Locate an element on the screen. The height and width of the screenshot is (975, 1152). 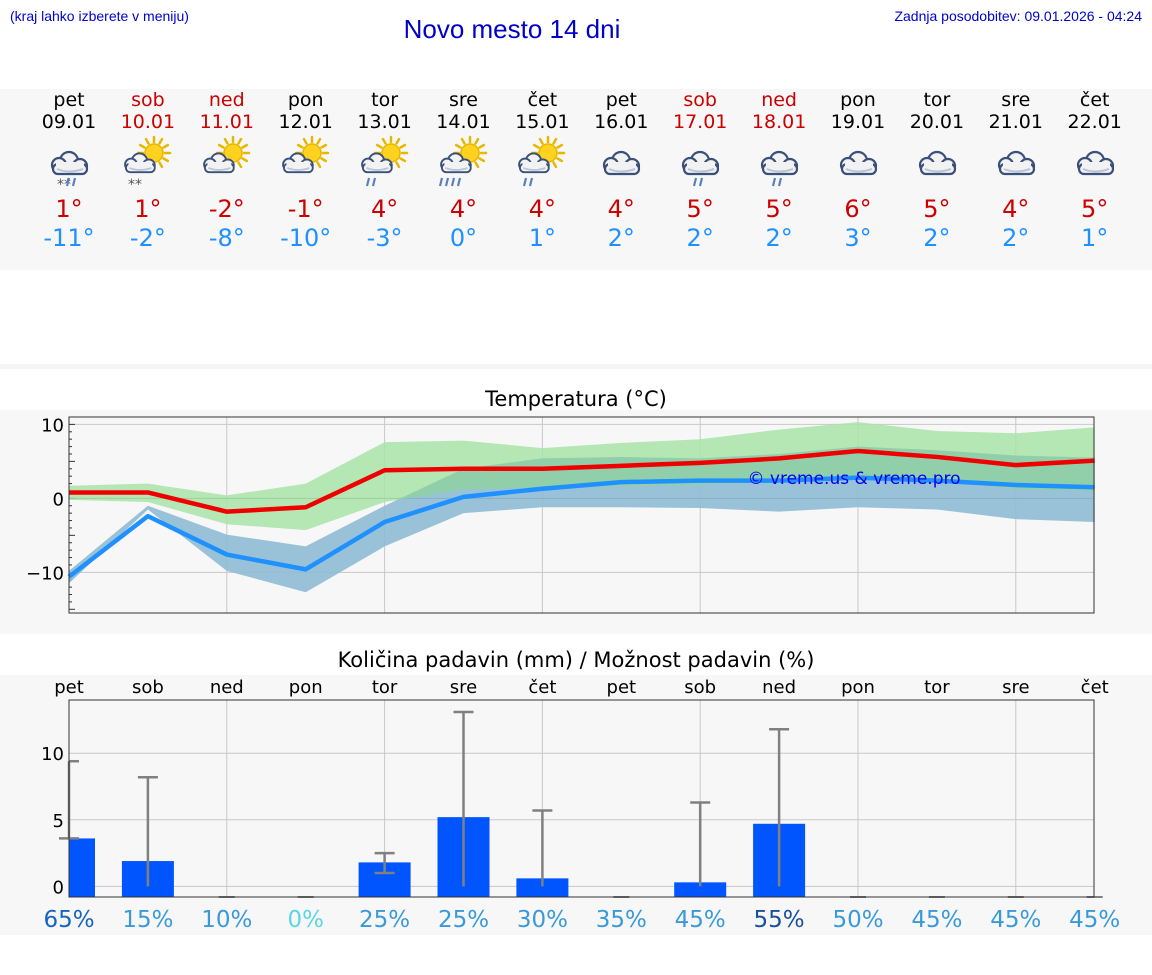
day-column: ned 18.01 5° 2° is located at coordinates (779, 171).